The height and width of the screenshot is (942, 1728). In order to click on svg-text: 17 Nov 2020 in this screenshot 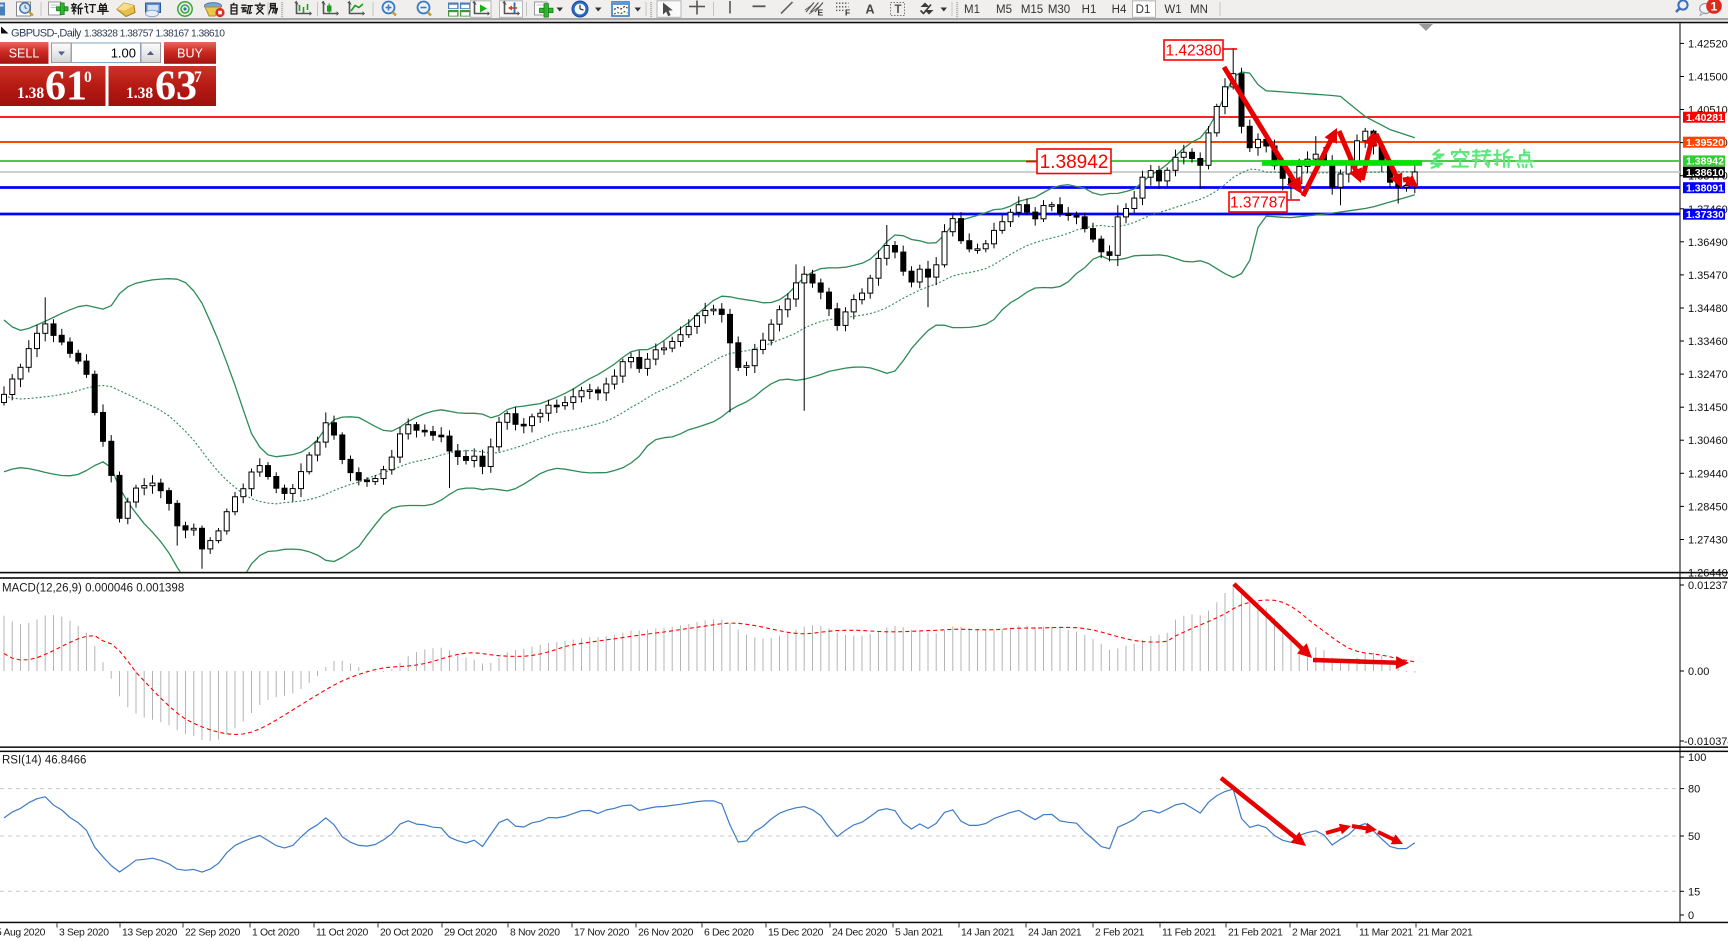, I will do `click(602, 933)`.